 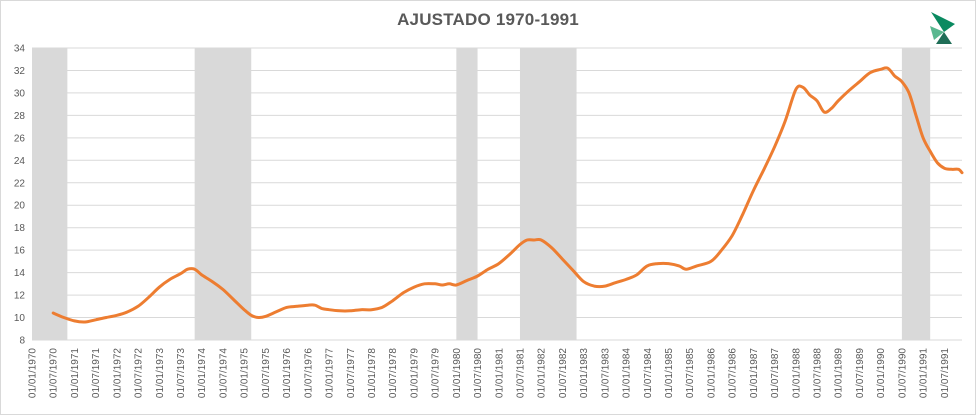 I want to click on x-tick-label: 01/01/1978, so click(x=372, y=373).